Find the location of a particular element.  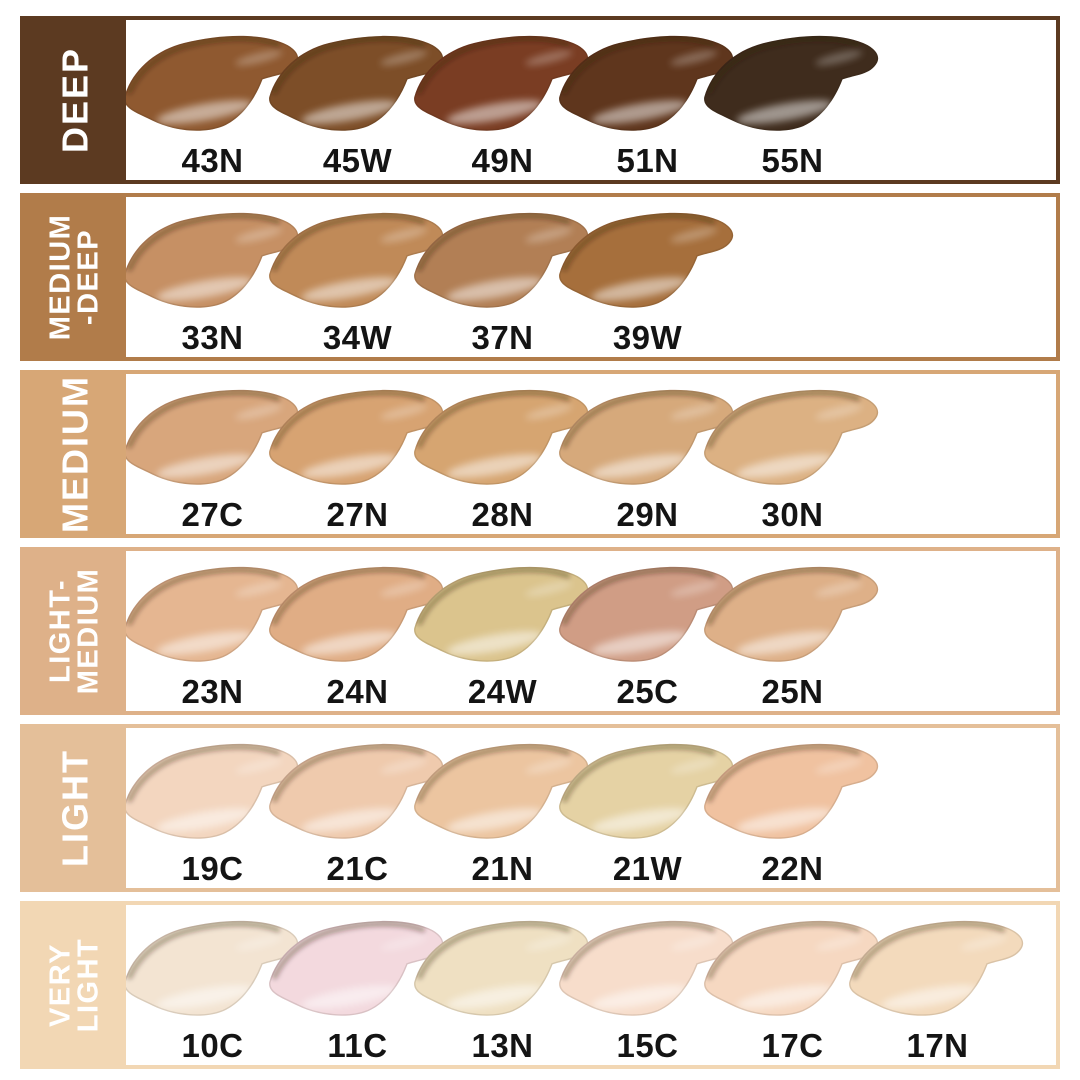

shade-code-label: 37N is located at coordinates (502, 337).